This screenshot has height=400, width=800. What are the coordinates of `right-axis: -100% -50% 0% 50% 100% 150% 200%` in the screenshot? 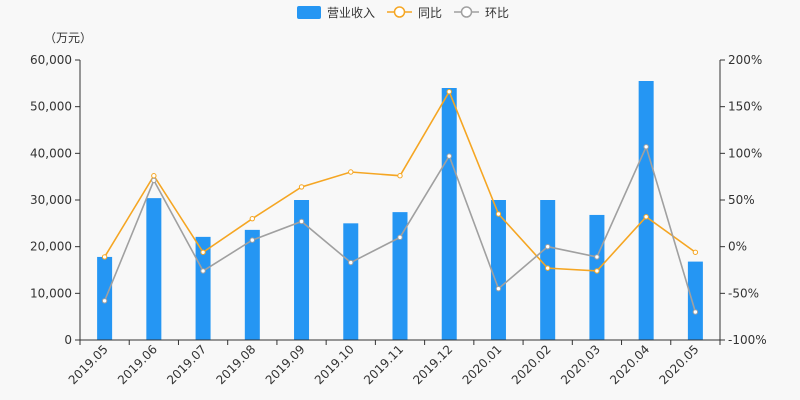 It's located at (743, 200).